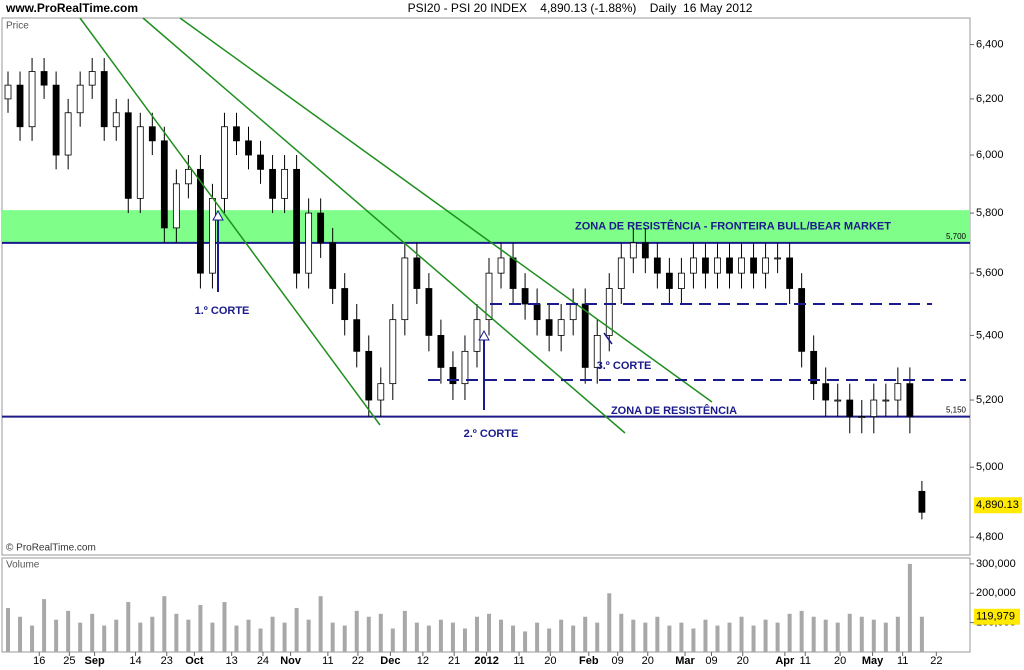  What do you see at coordinates (990, 99) in the screenshot?
I see `y-tick-label: 6,200` at bounding box center [990, 99].